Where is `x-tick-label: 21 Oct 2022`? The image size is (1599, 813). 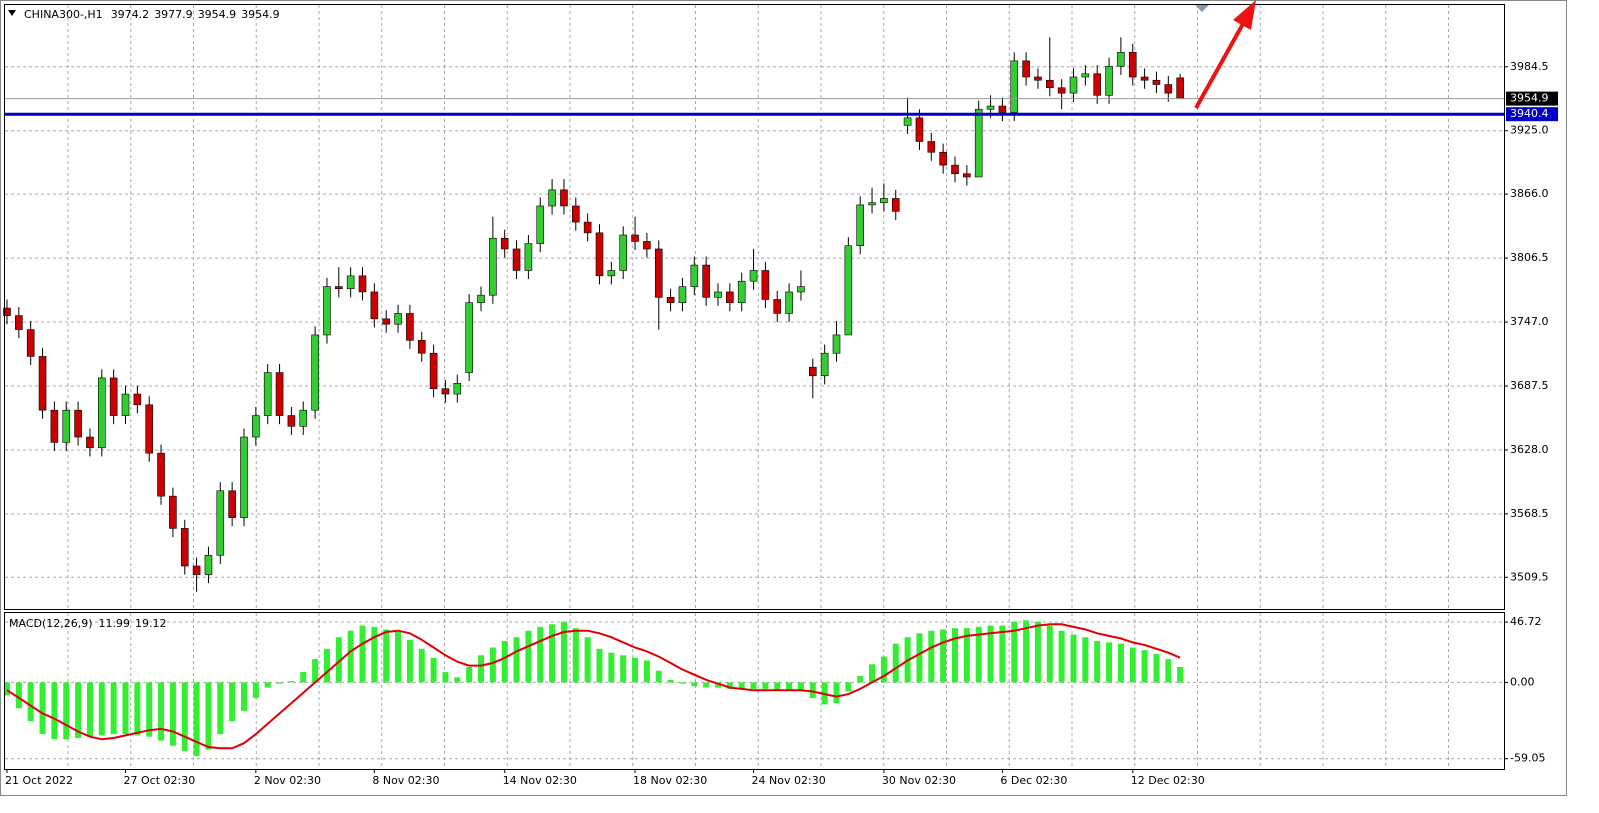 x-tick-label: 21 Oct 2022 is located at coordinates (39, 780).